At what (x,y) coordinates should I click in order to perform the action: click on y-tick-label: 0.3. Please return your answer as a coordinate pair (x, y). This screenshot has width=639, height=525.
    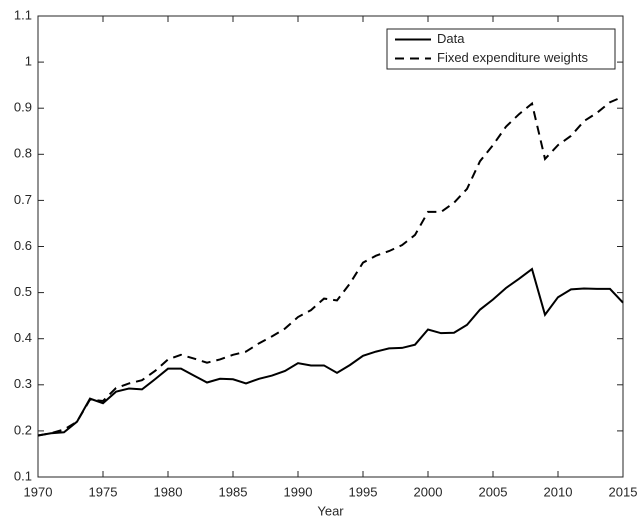
    Looking at the image, I should click on (23, 383).